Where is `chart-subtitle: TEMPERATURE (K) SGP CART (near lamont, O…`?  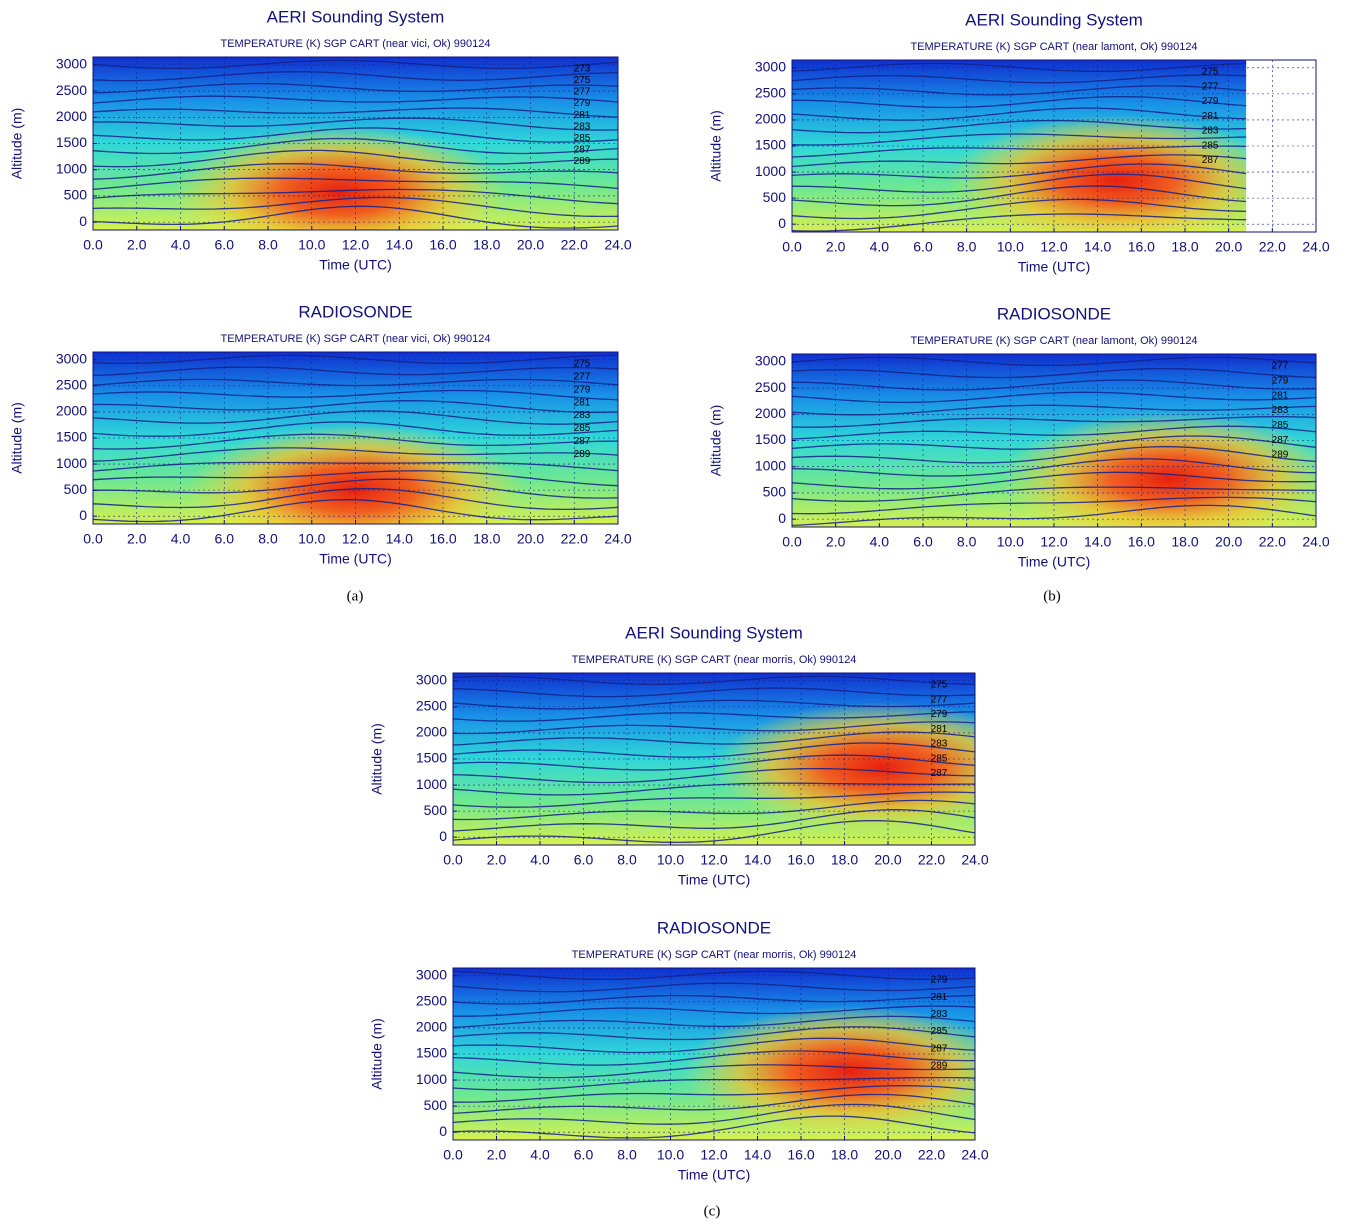
chart-subtitle: TEMPERATURE (K) SGP CART (near lamont, O… is located at coordinates (1053, 341).